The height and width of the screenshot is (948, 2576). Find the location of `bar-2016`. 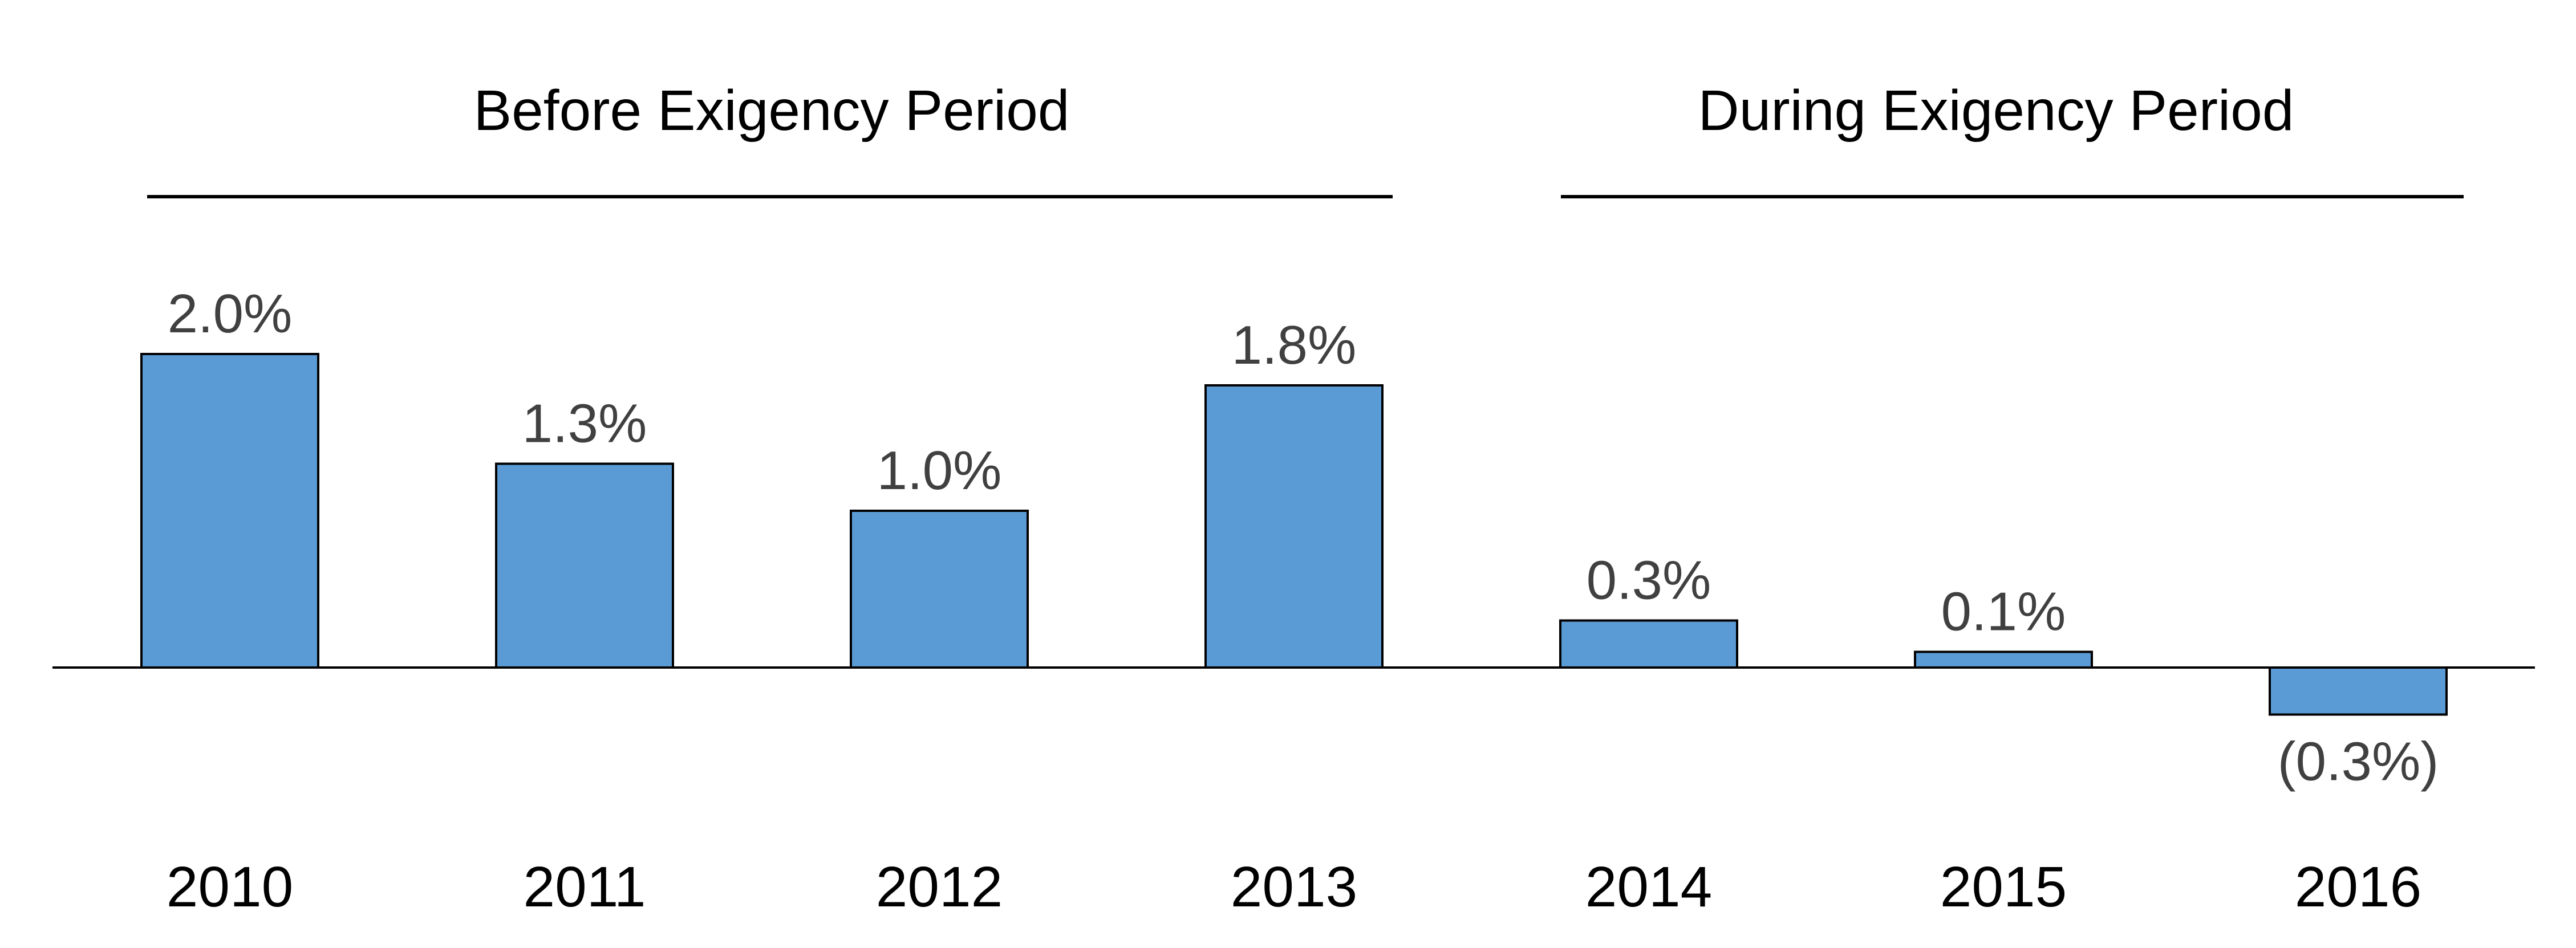

bar-2016 is located at coordinates (2358, 691).